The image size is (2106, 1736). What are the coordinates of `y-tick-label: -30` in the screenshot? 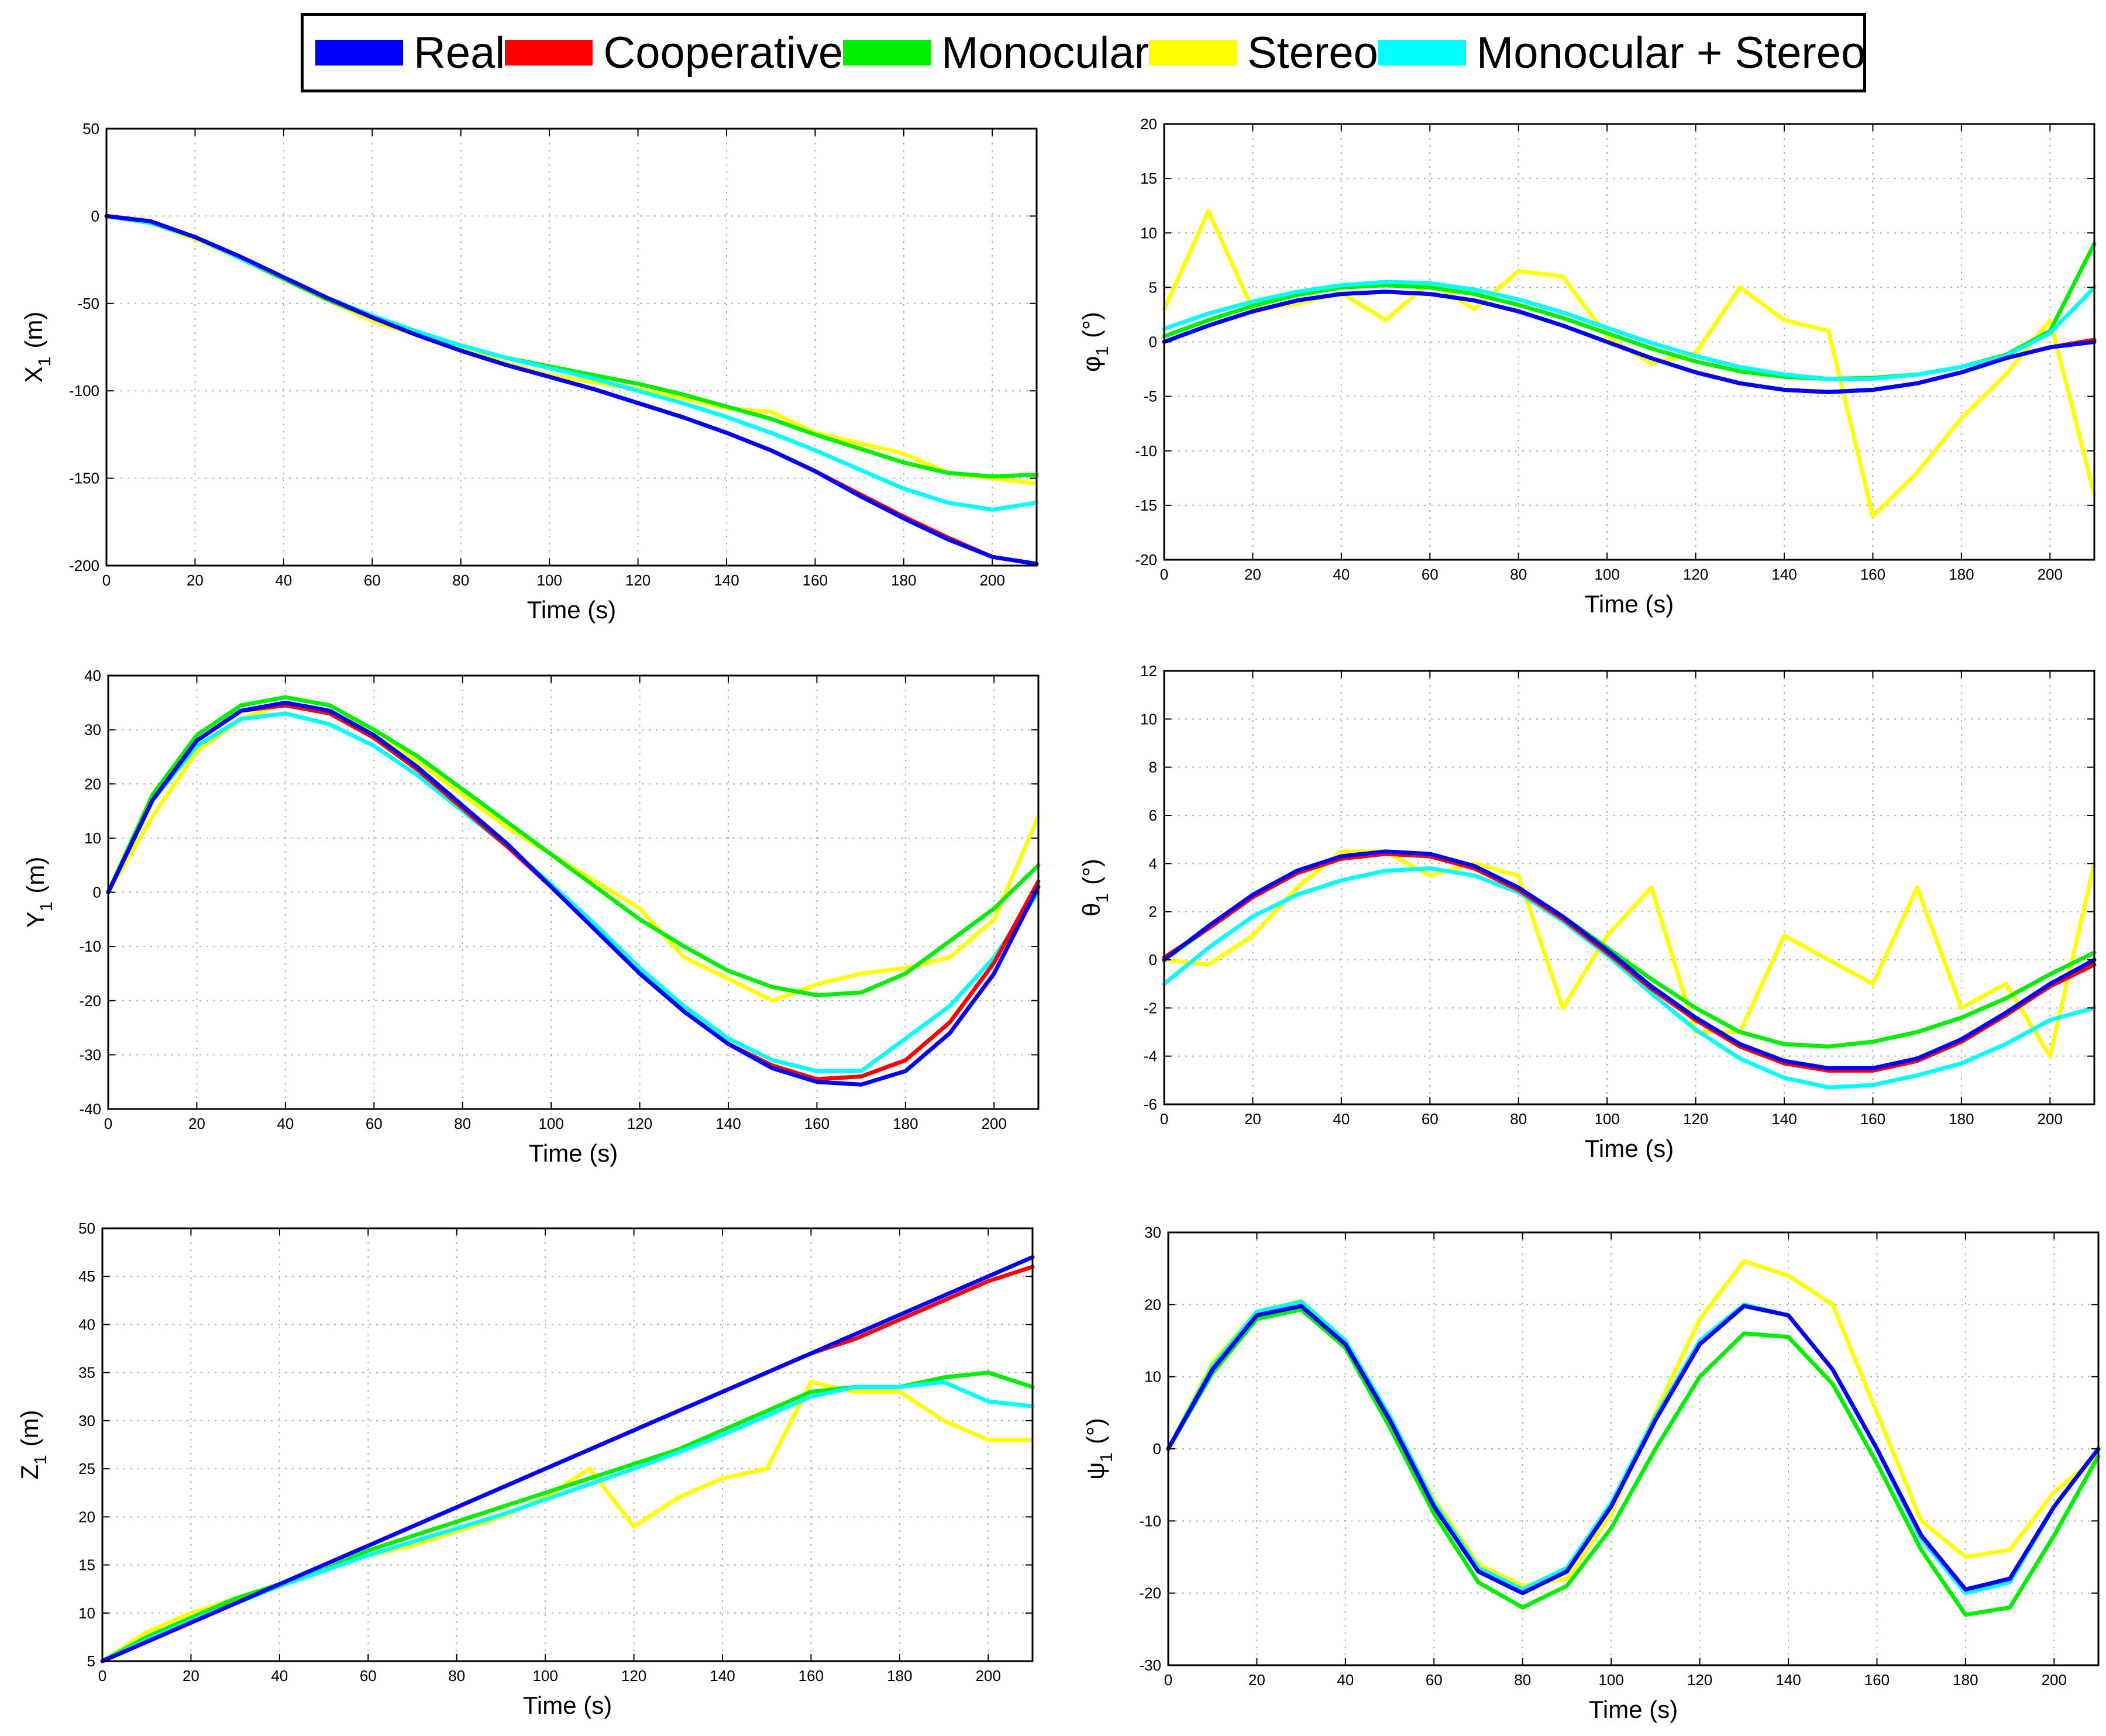 It's located at (1150, 1665).